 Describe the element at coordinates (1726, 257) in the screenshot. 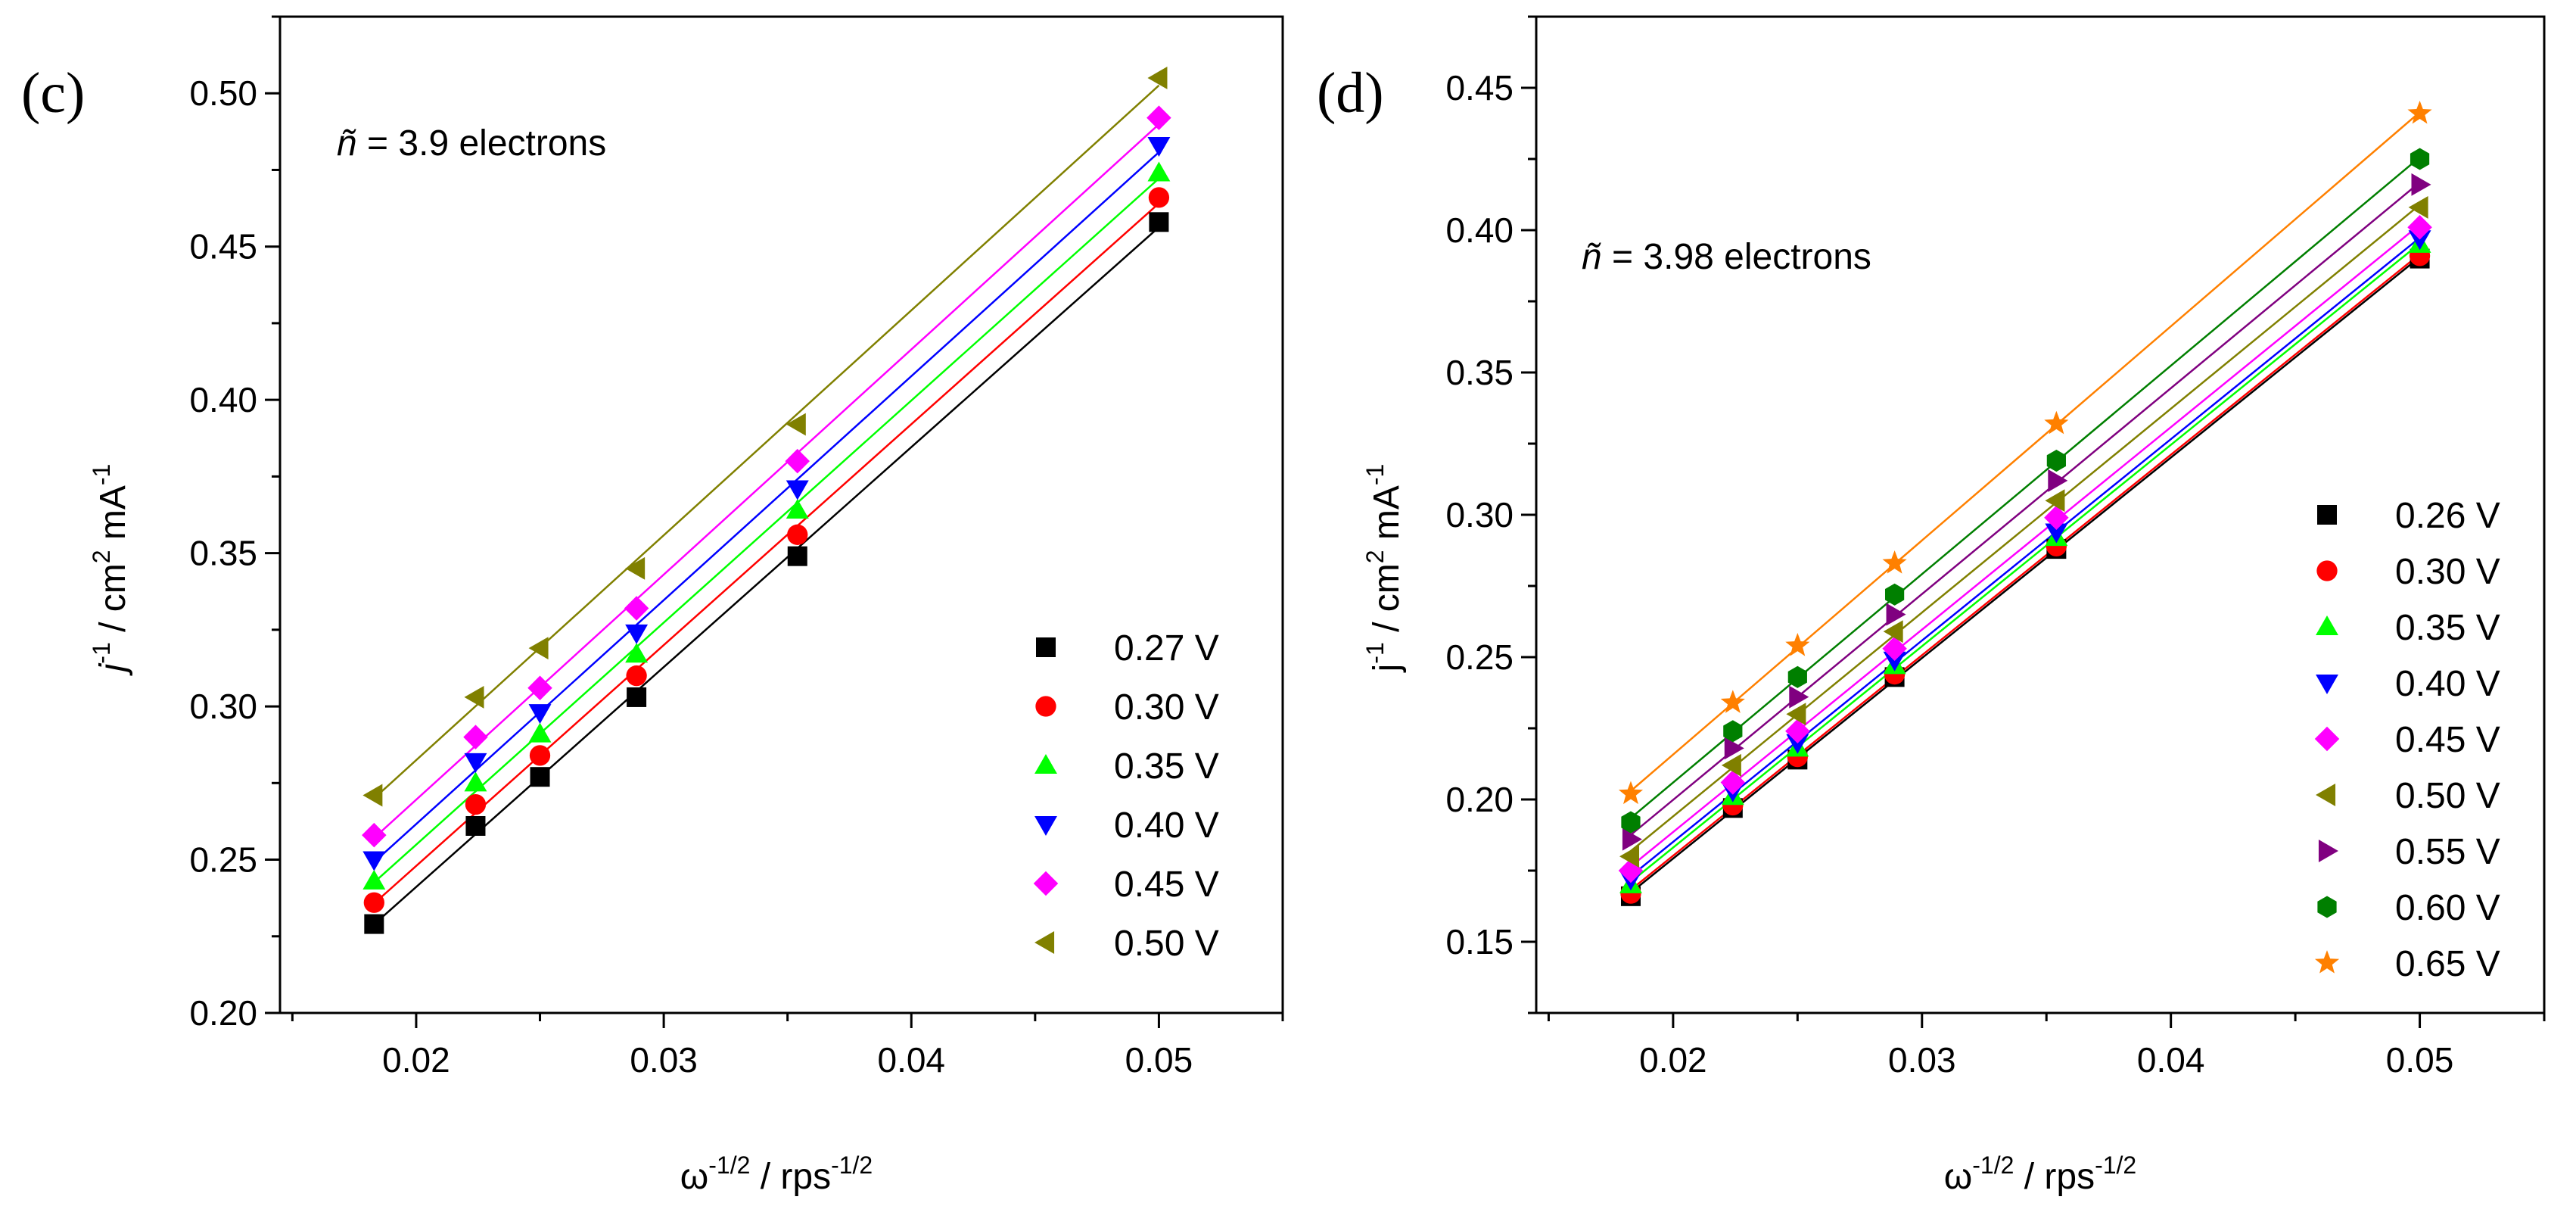

I see `panel-d-annotation: ñ = 3.98 electrons` at that location.